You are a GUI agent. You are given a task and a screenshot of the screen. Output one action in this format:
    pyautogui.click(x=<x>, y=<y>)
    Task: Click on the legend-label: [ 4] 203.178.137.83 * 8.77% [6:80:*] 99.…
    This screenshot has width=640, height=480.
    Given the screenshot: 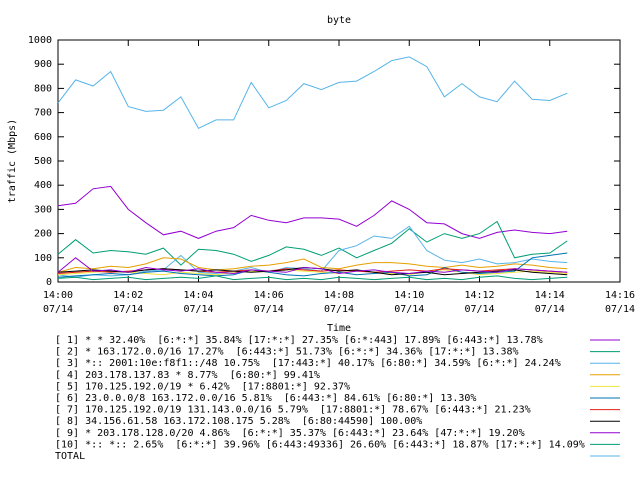 What is the action you would take?
    pyautogui.click(x=187, y=375)
    